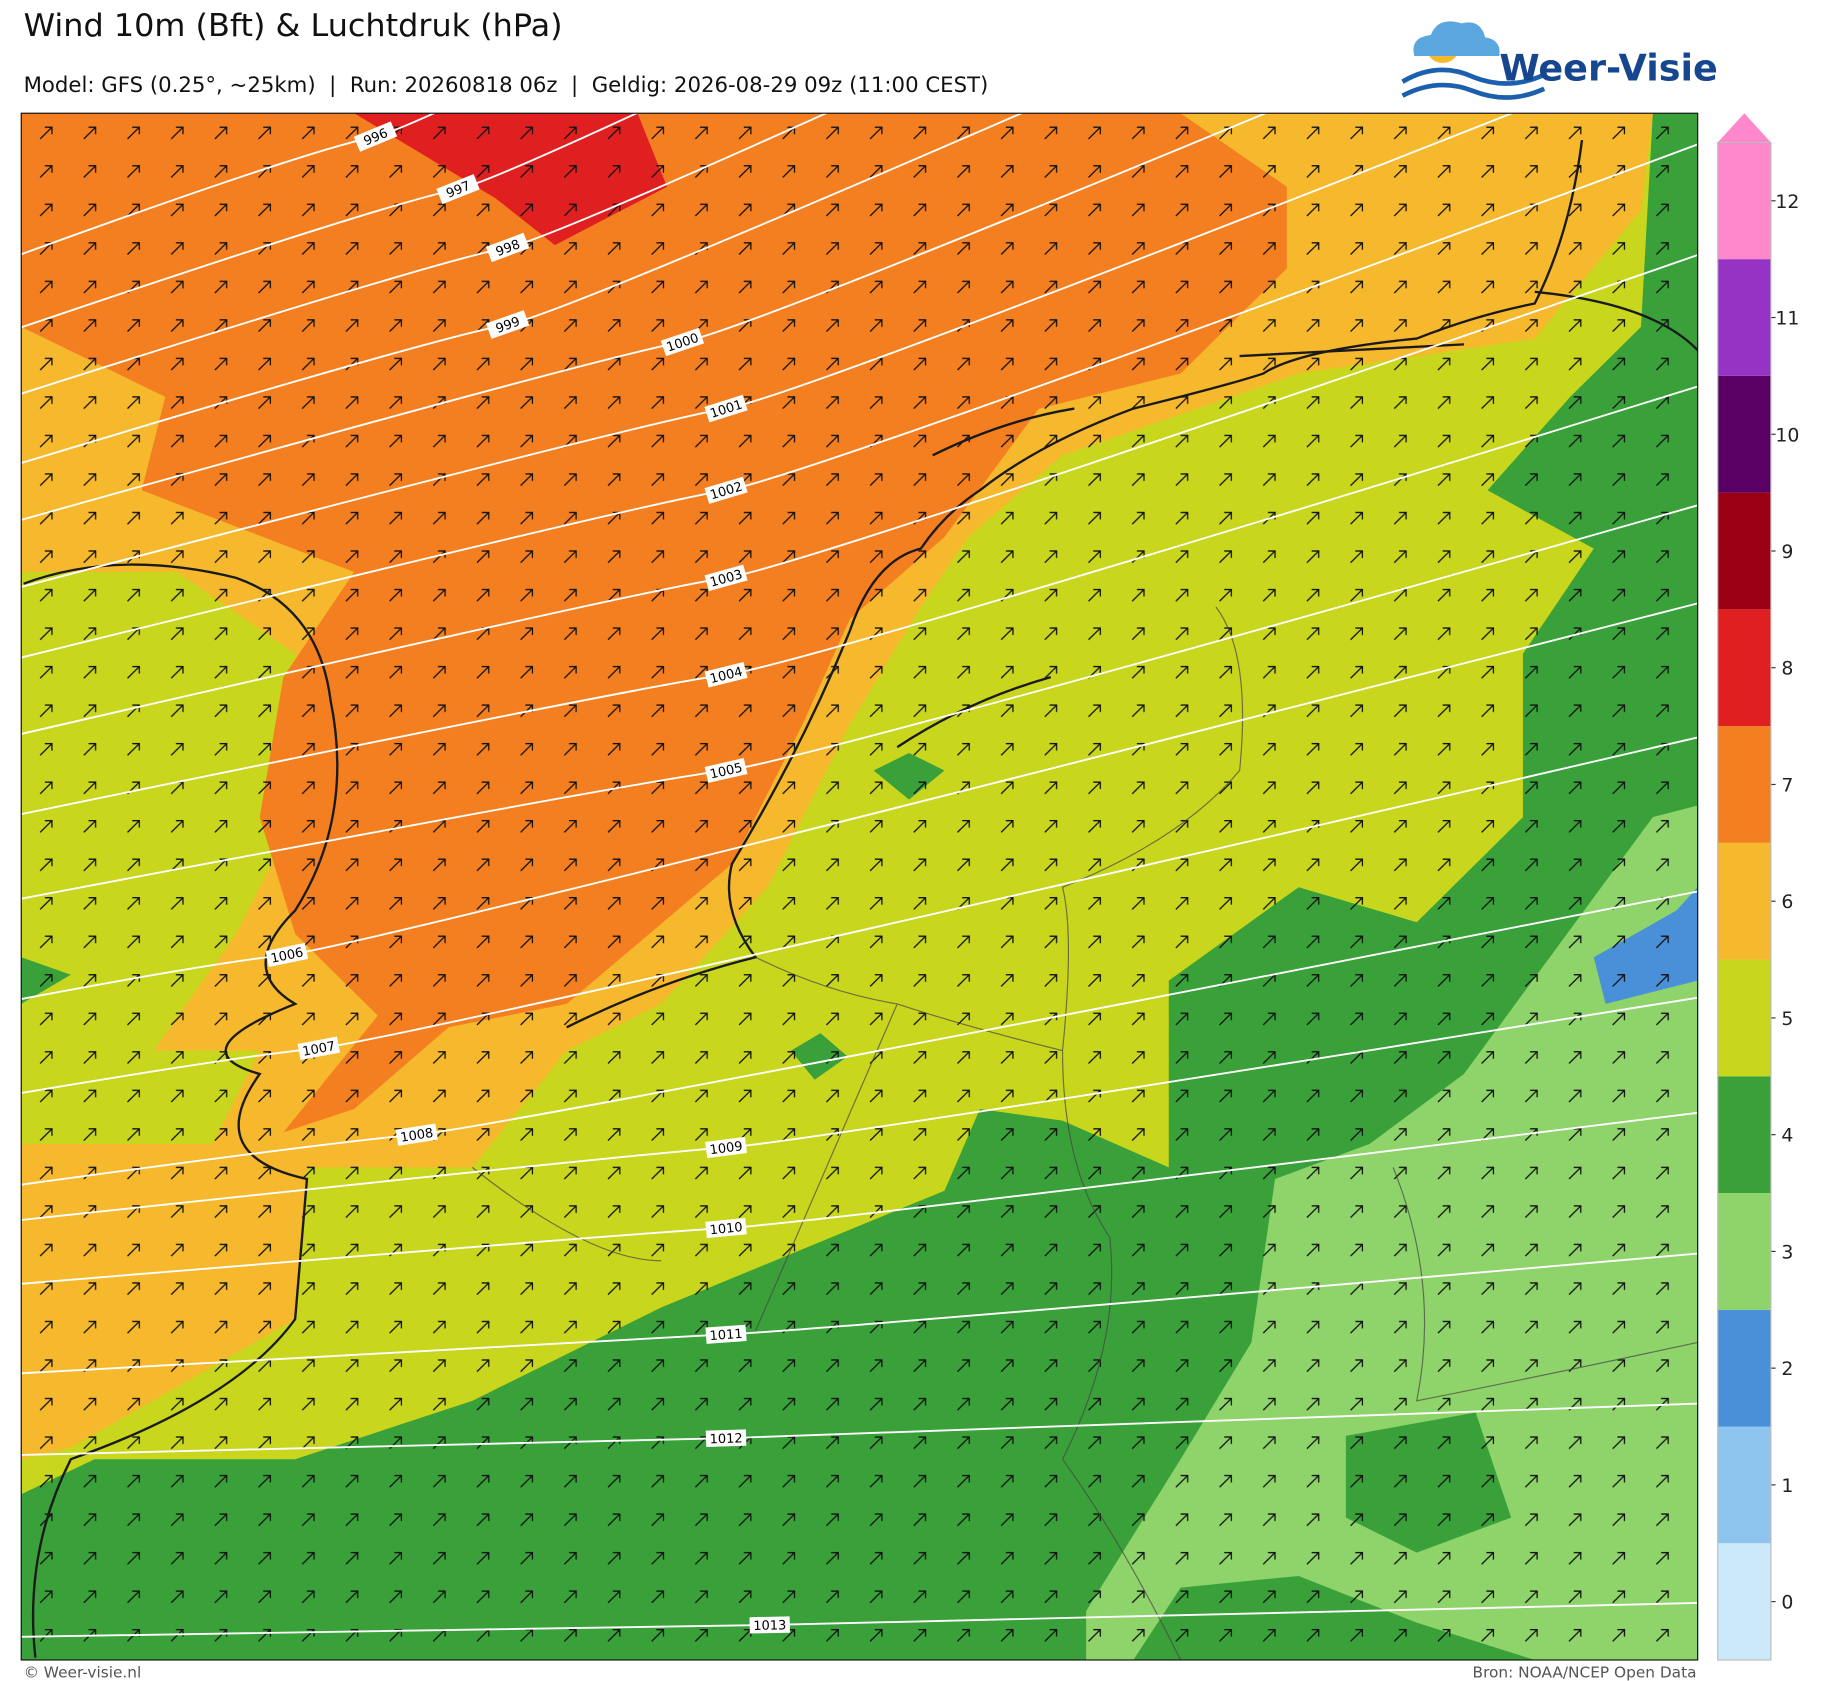  What do you see at coordinates (1787, 319) in the screenshot?
I see `colorbar-label: 11` at bounding box center [1787, 319].